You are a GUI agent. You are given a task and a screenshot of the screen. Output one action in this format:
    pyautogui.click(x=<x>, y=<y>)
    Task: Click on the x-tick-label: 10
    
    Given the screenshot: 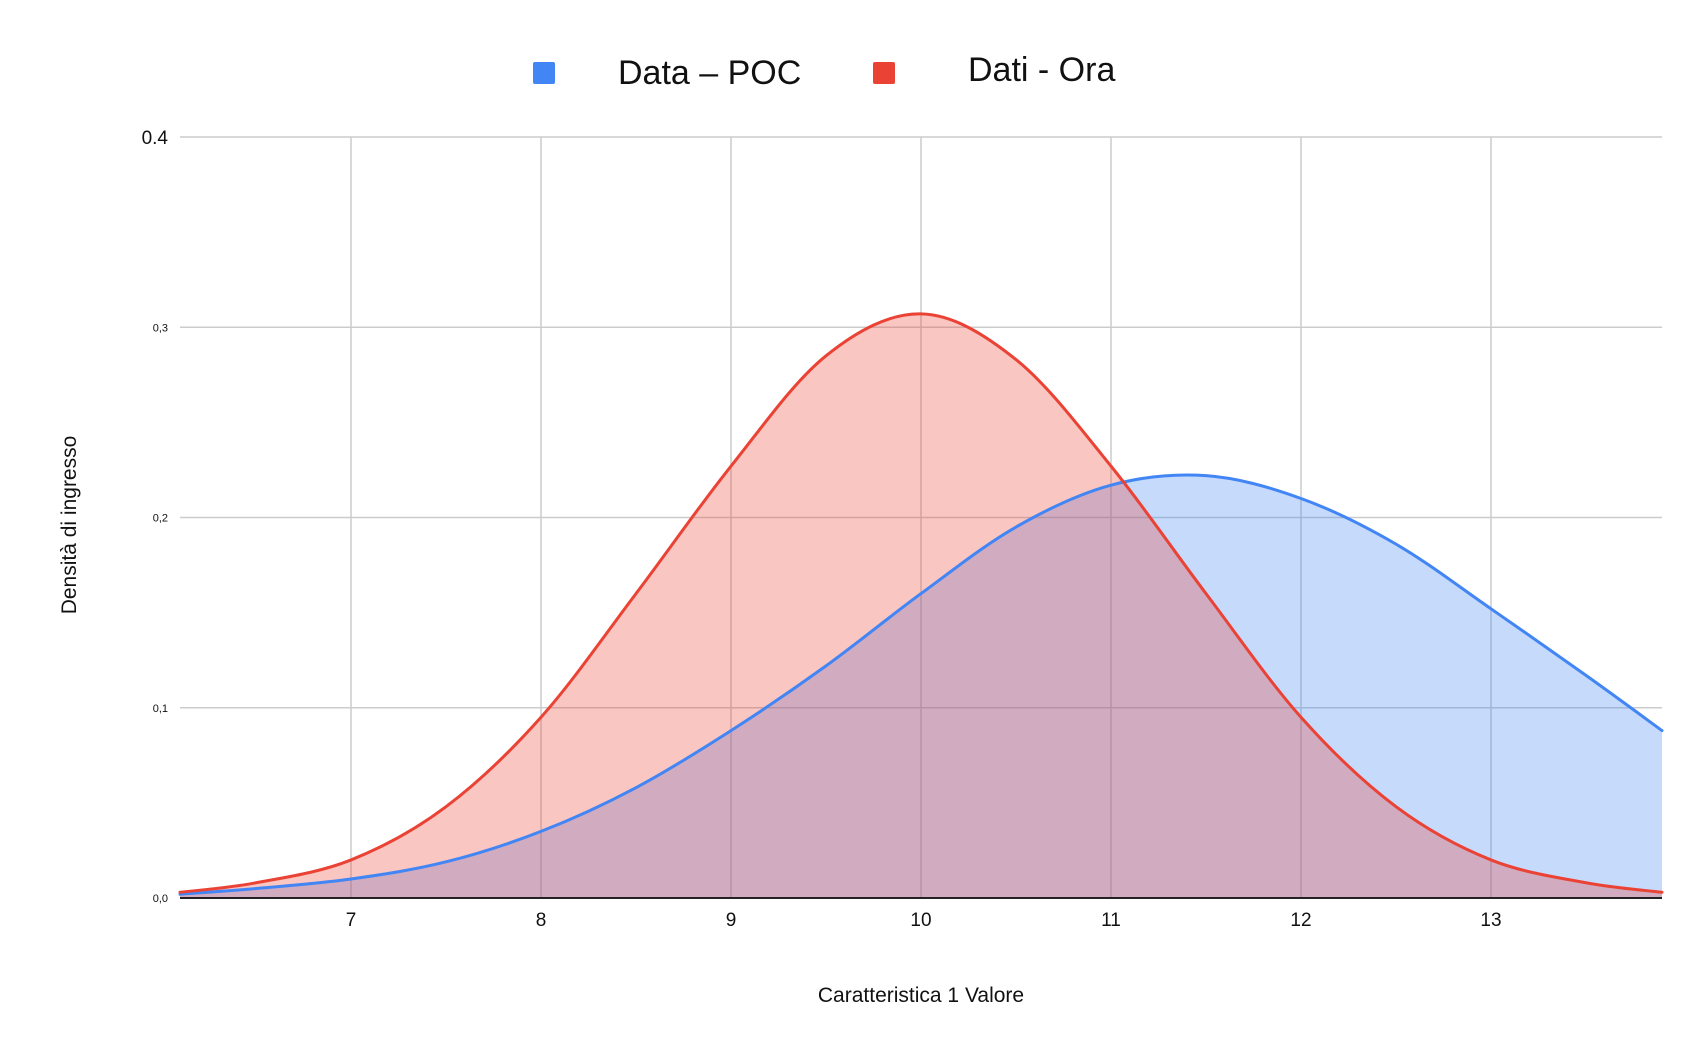 What is the action you would take?
    pyautogui.click(x=920, y=920)
    